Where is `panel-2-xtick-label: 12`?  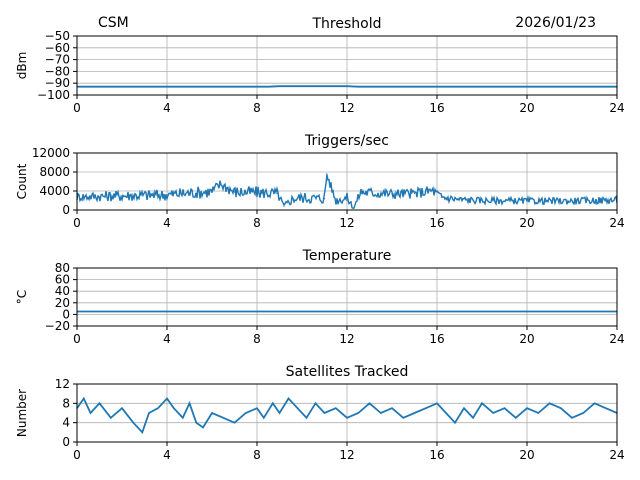 panel-2-xtick-label: 12 is located at coordinates (346, 223).